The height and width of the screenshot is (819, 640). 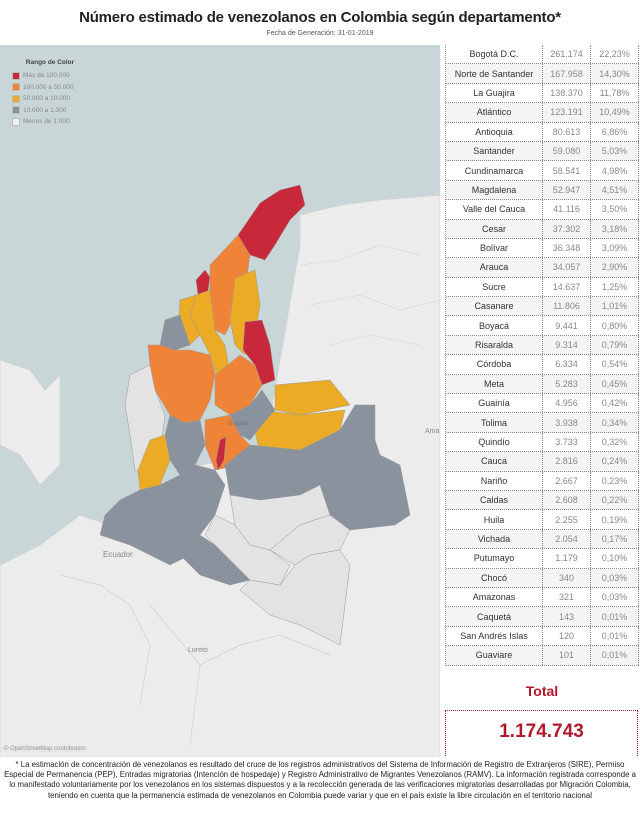 What do you see at coordinates (567, 442) in the screenshot?
I see `department-count: 3.733` at bounding box center [567, 442].